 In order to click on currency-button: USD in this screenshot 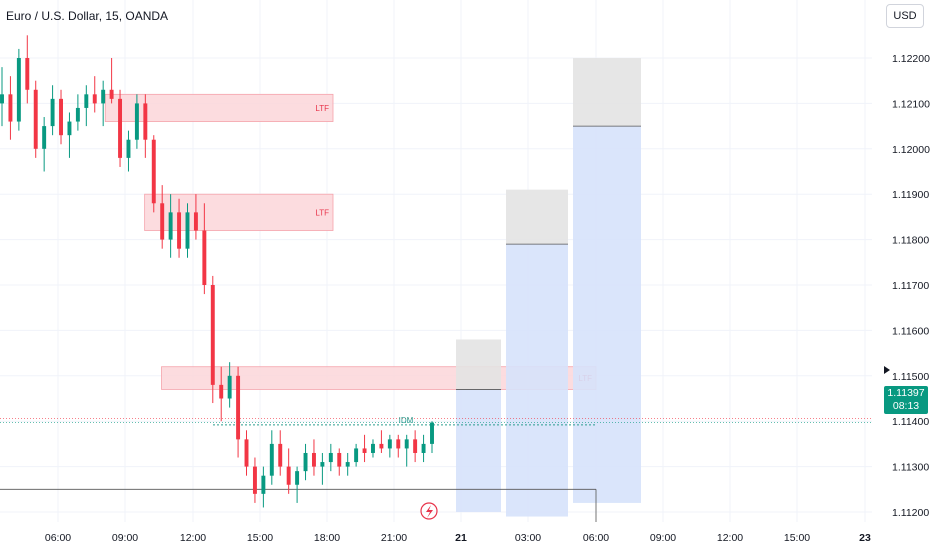, I will do `click(905, 16)`.